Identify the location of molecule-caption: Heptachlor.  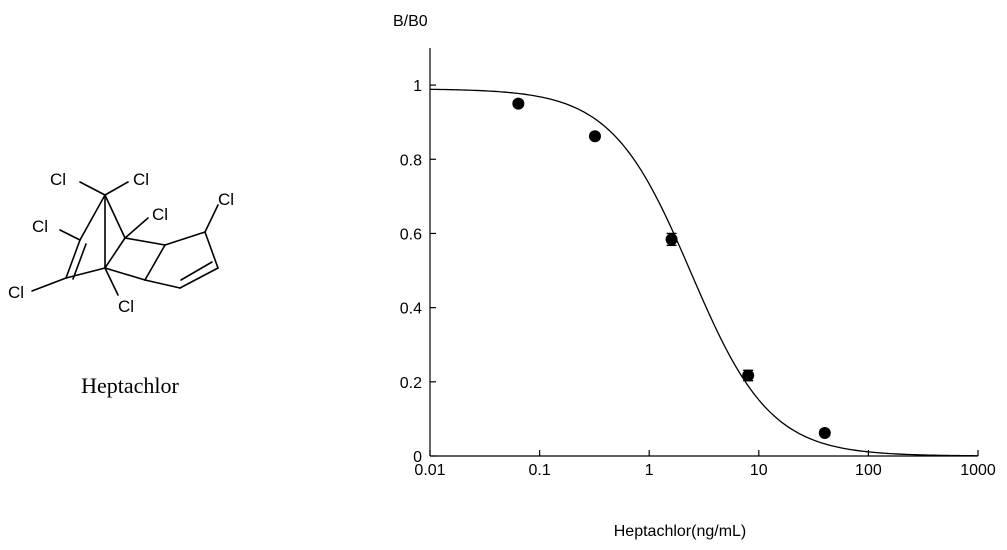
(130, 385).